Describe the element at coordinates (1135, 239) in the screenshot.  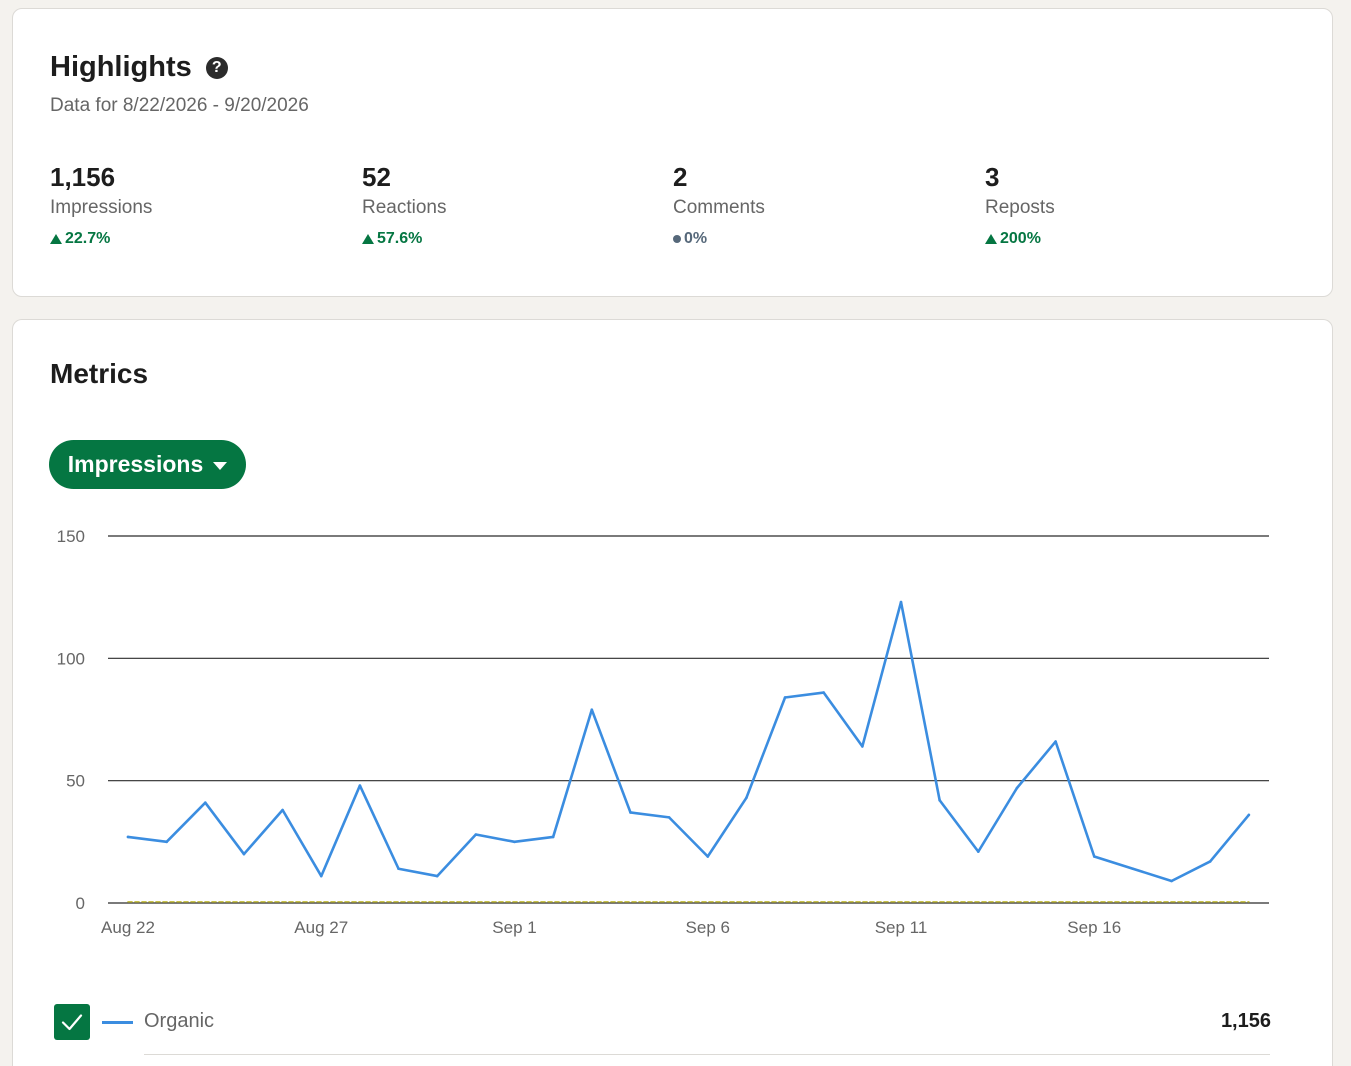
I see `stat-change: 200%` at that location.